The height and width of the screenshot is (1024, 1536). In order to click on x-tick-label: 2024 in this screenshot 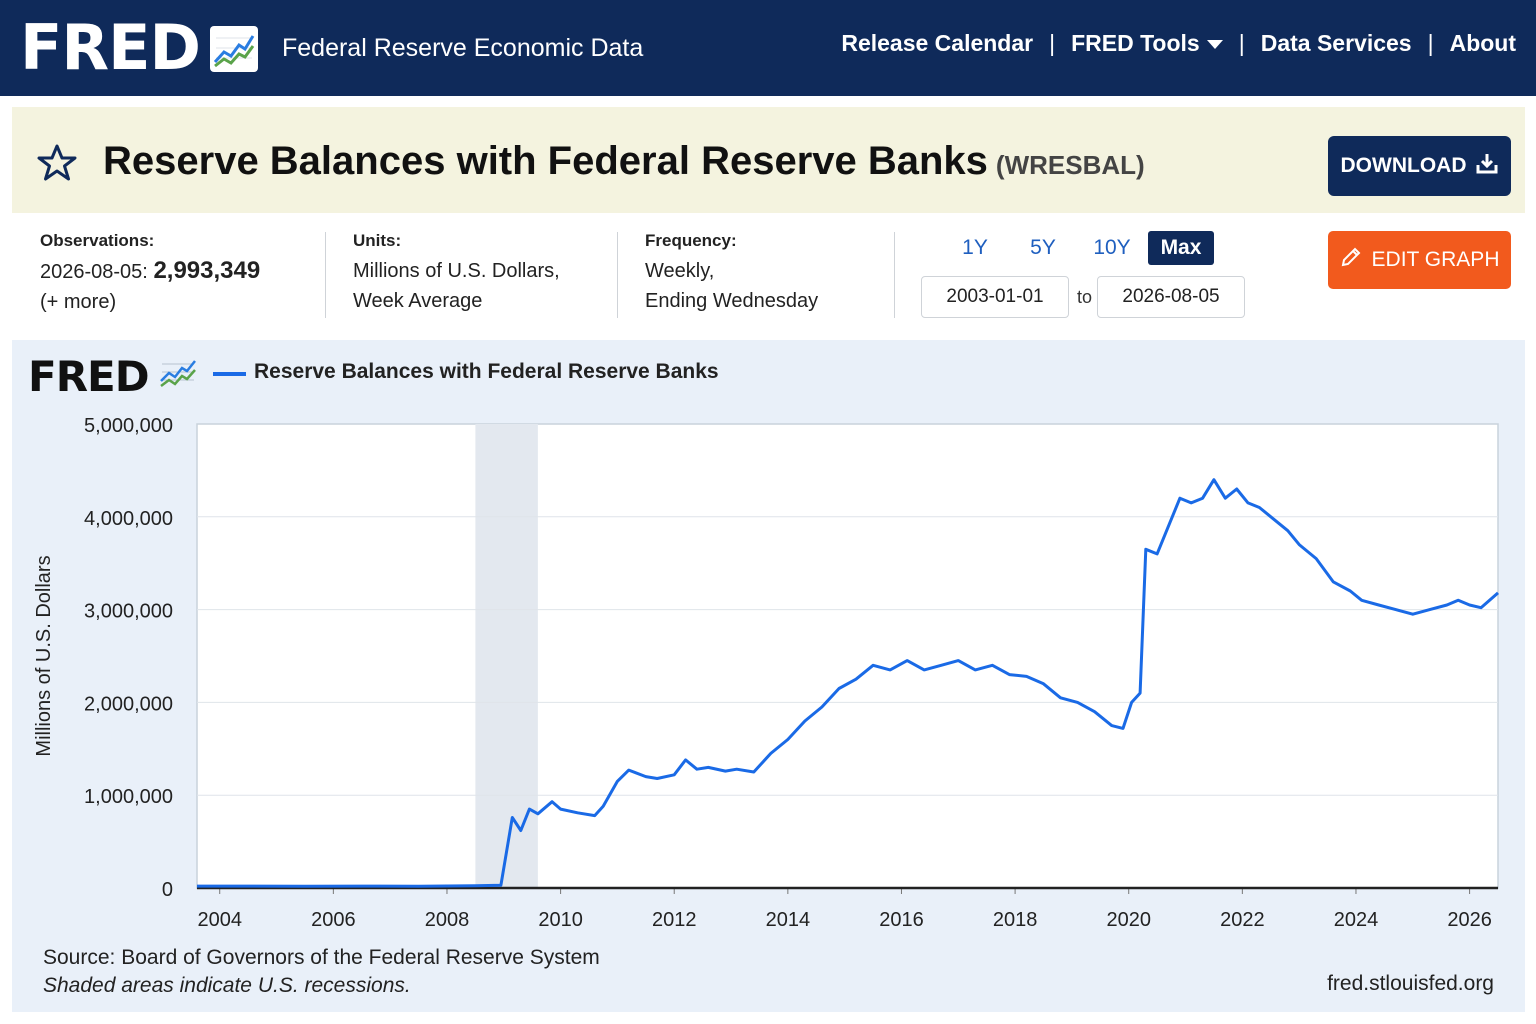, I will do `click(1356, 920)`.